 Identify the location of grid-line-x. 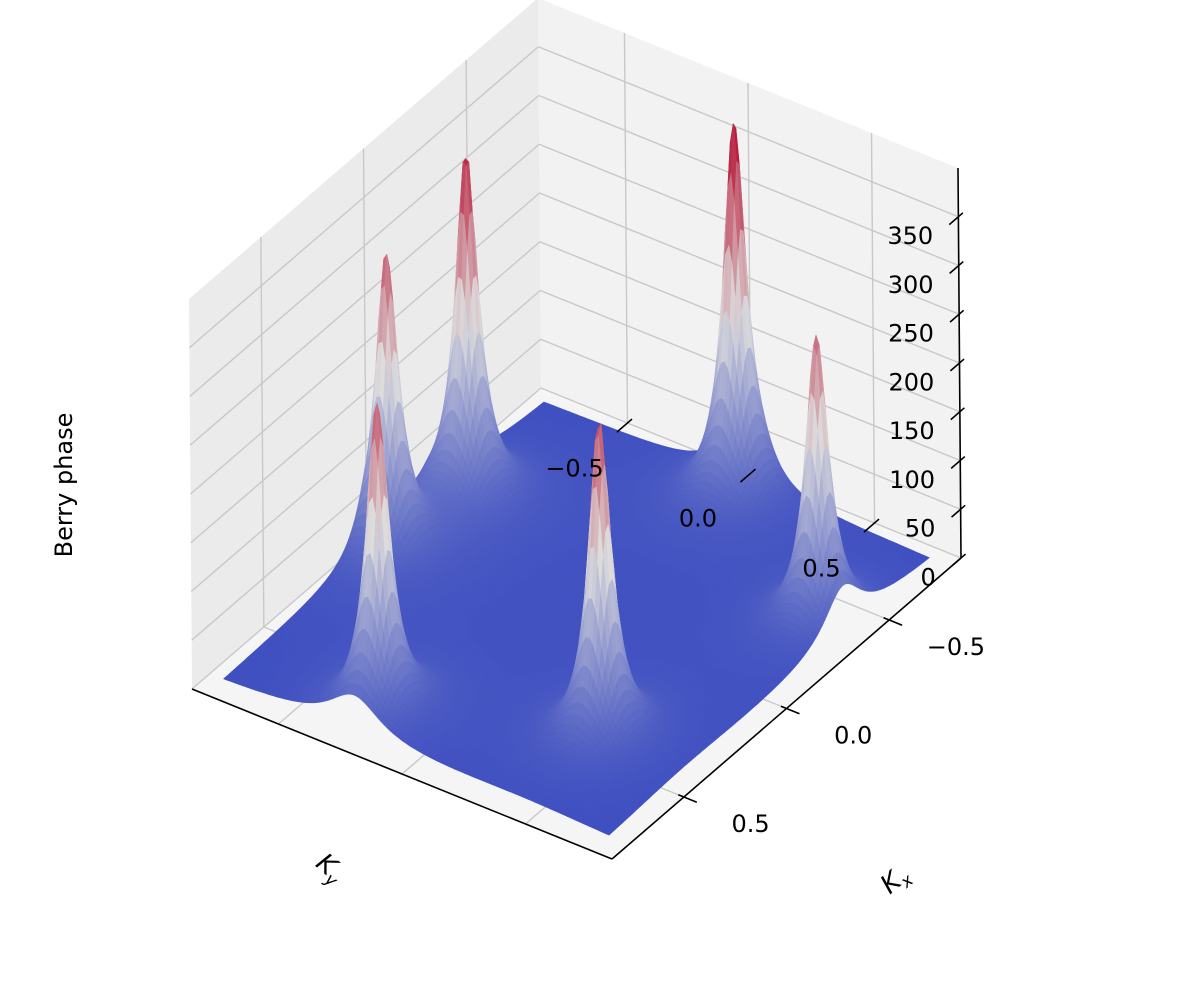
(262, 432).